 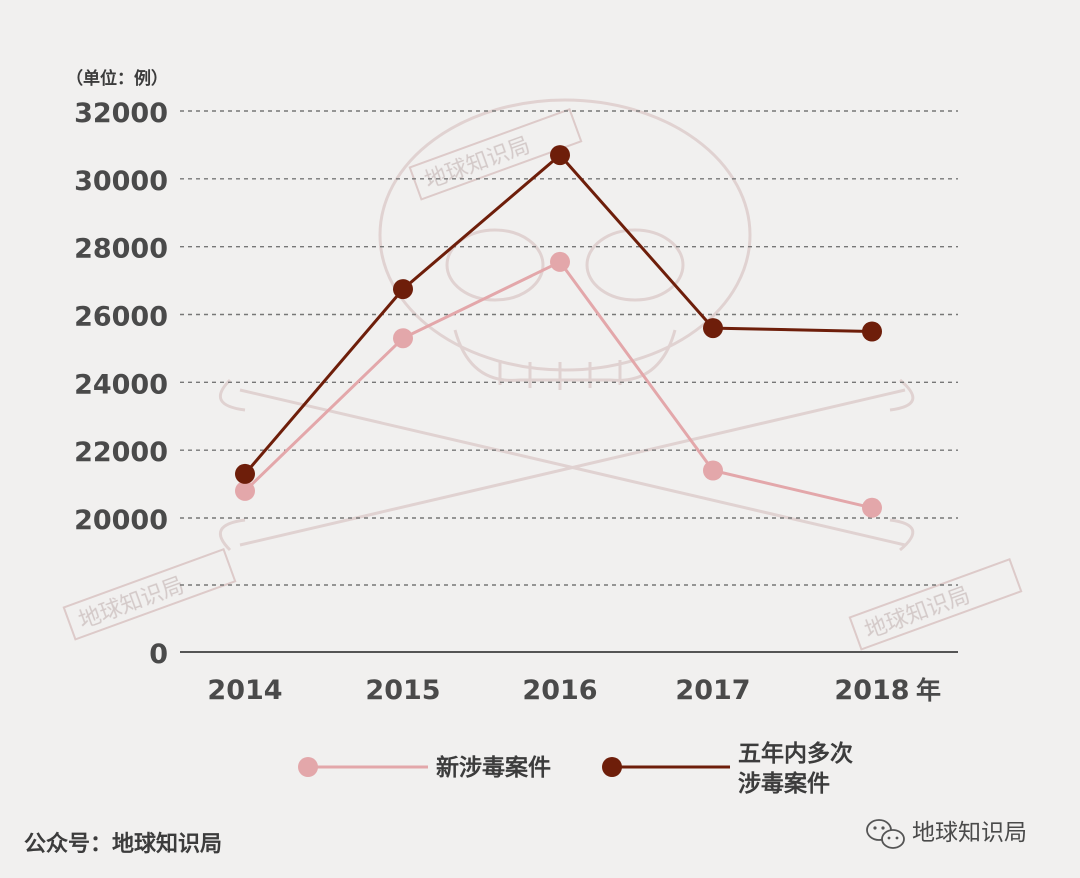 I want to click on y-tick-label: 22000, so click(x=121, y=452).